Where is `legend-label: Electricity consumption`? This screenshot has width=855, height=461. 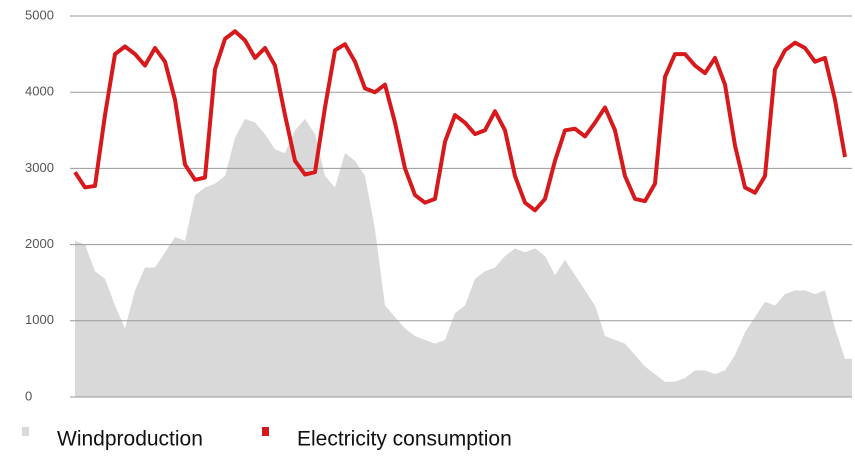
legend-label: Electricity consumption is located at coordinates (404, 439).